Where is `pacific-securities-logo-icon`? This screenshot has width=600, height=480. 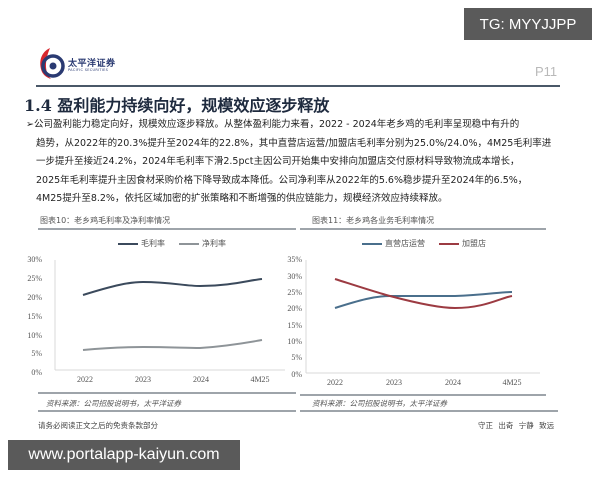
pacific-securities-logo-icon is located at coordinates (52, 63).